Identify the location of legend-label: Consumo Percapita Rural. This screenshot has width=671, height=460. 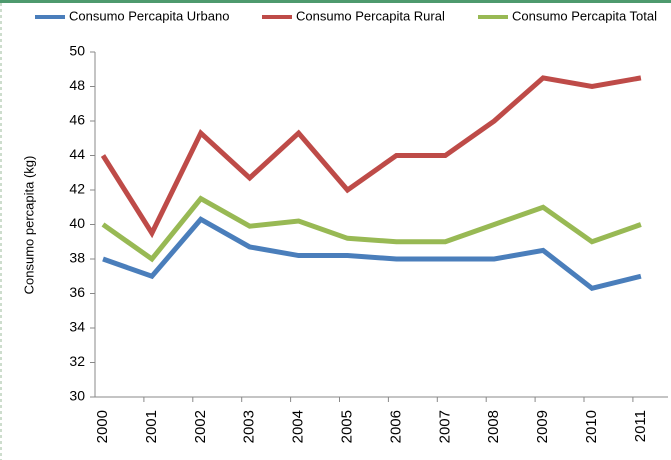
(370, 15).